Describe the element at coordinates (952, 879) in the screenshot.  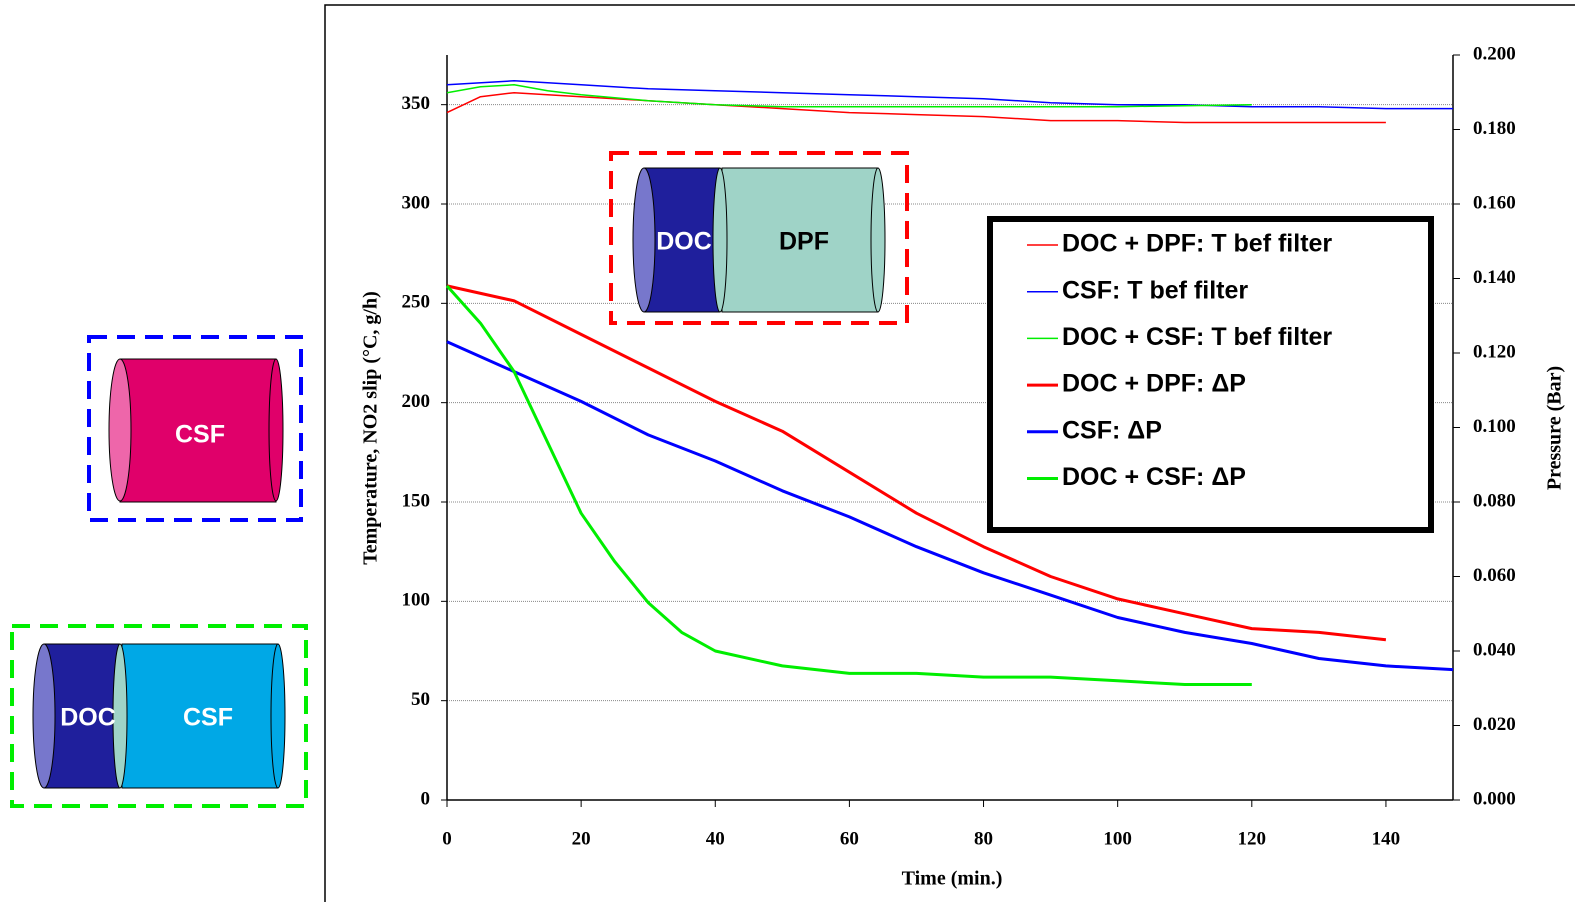
I see `x-axis-label: Time (min.)` at that location.